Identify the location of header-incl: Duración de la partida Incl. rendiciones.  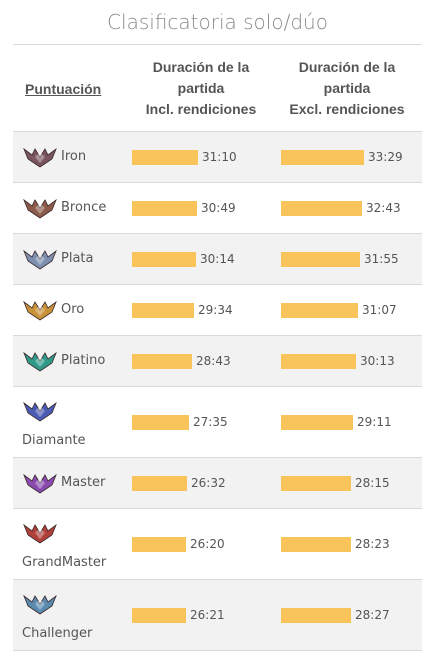
(201, 88).